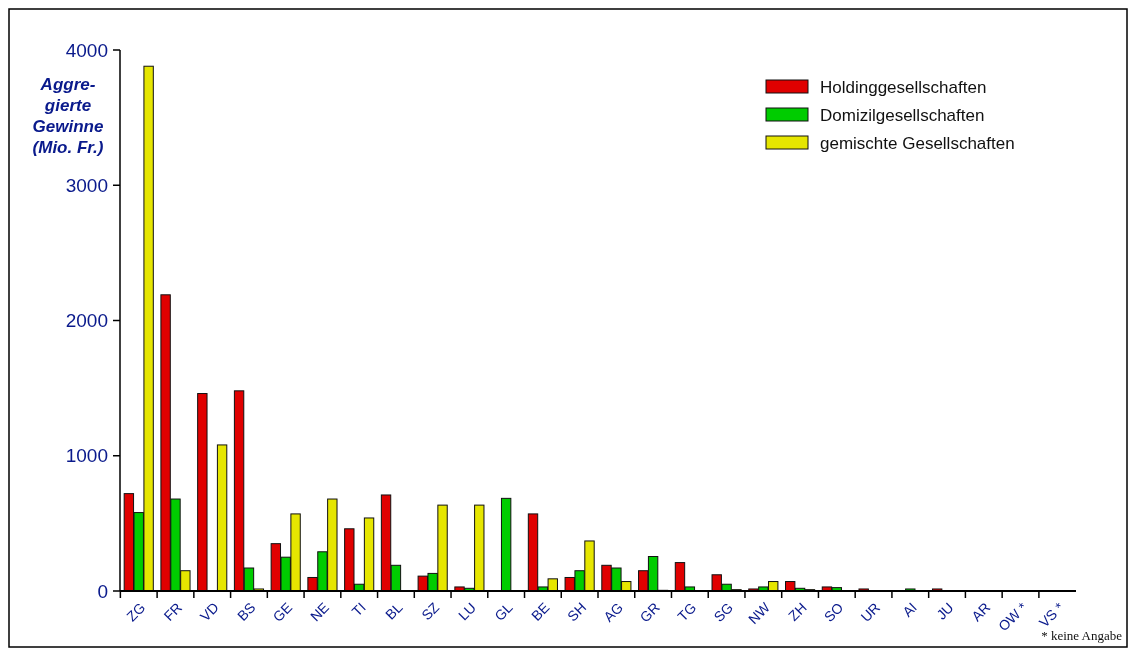 The width and height of the screenshot is (1136, 656). What do you see at coordinates (981, 612) in the screenshot?
I see `x-tick-label: AR` at bounding box center [981, 612].